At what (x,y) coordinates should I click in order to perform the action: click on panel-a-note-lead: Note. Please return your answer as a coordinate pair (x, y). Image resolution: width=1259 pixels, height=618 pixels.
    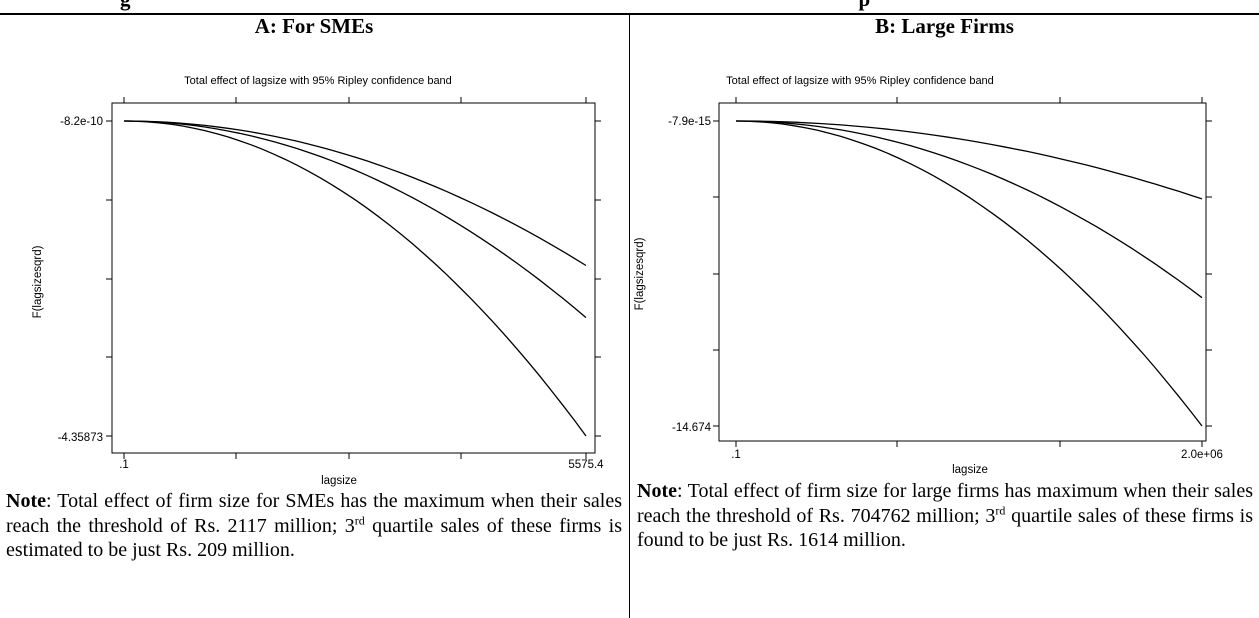
    Looking at the image, I should click on (26, 501).